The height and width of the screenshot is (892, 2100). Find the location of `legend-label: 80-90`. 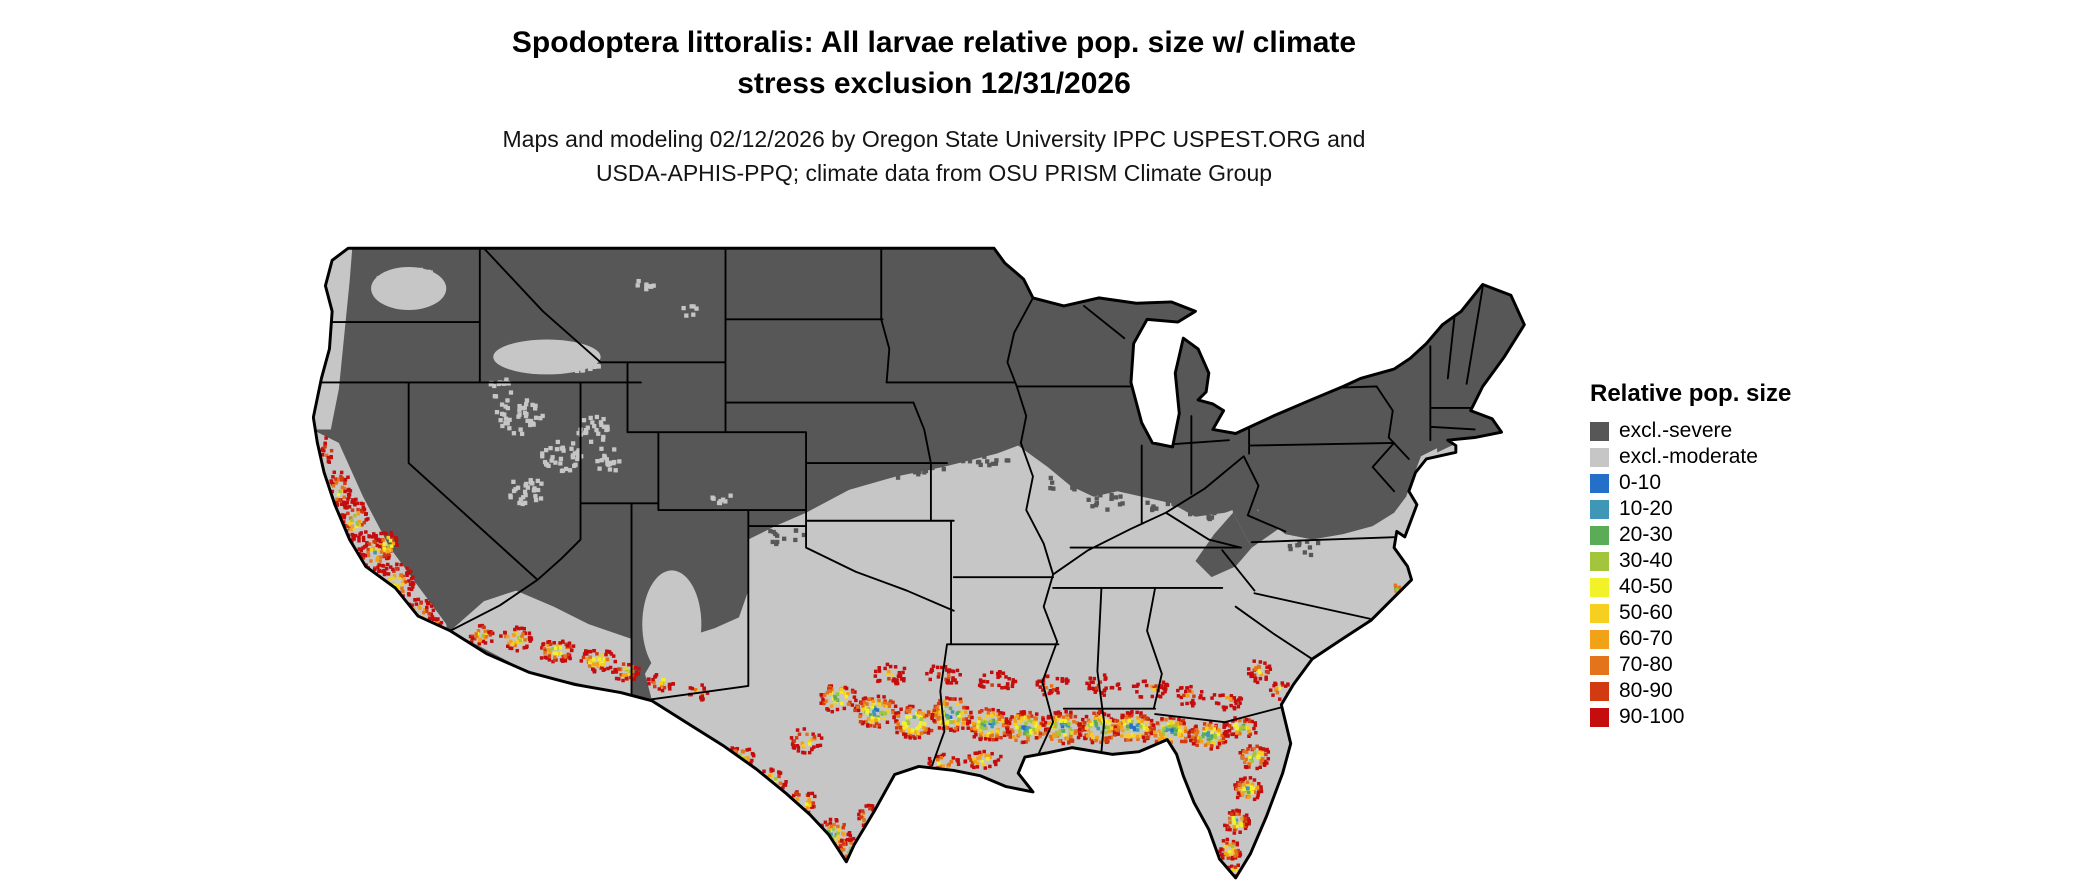

legend-label: 80-90 is located at coordinates (1646, 690).